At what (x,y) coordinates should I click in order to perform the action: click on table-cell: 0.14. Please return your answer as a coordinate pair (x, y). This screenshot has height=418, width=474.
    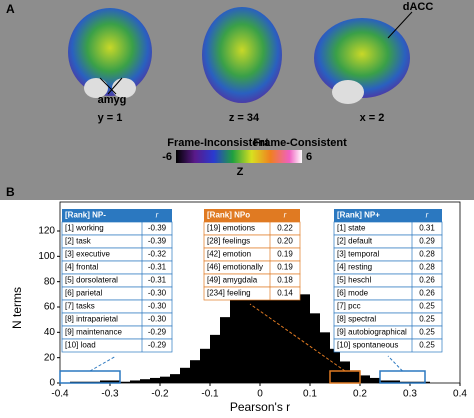
    Looking at the image, I should click on (285, 293).